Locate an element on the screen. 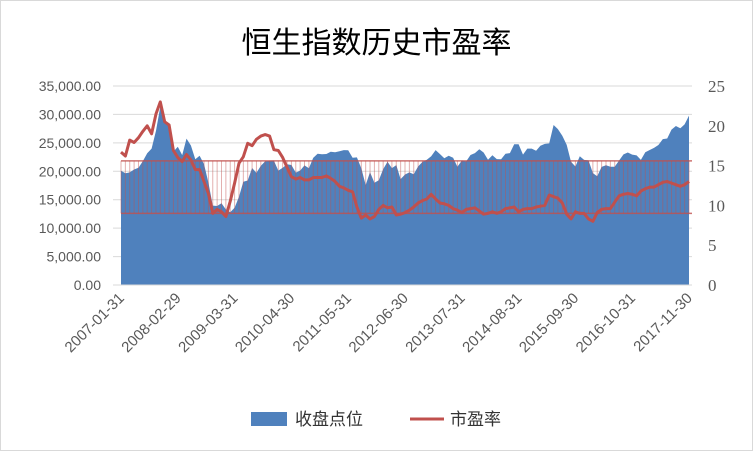  x-axis-tick-label: 2011-05-31 is located at coordinates (322, 322).